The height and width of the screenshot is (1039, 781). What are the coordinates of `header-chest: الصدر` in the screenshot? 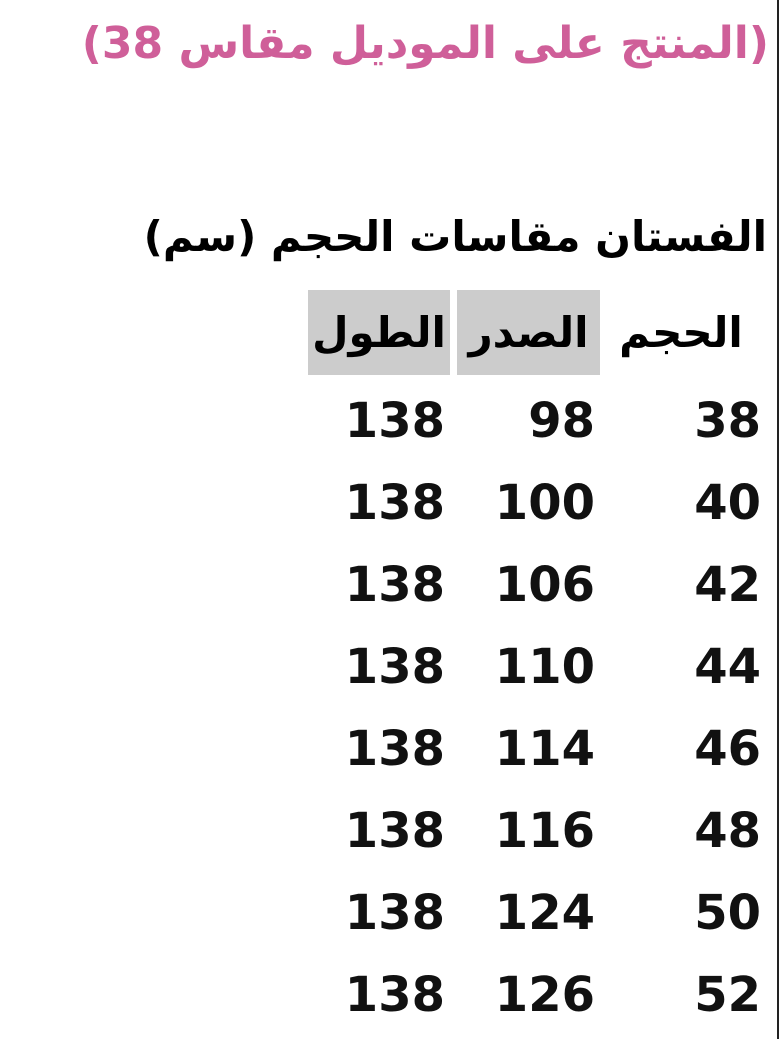 It's located at (528, 332).